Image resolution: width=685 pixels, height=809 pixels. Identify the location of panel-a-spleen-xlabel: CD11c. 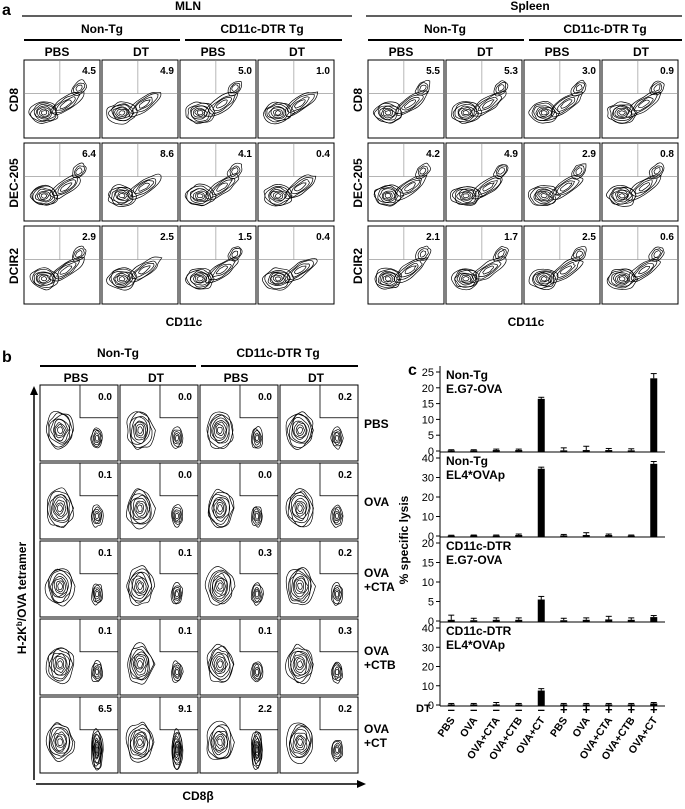
(526, 322).